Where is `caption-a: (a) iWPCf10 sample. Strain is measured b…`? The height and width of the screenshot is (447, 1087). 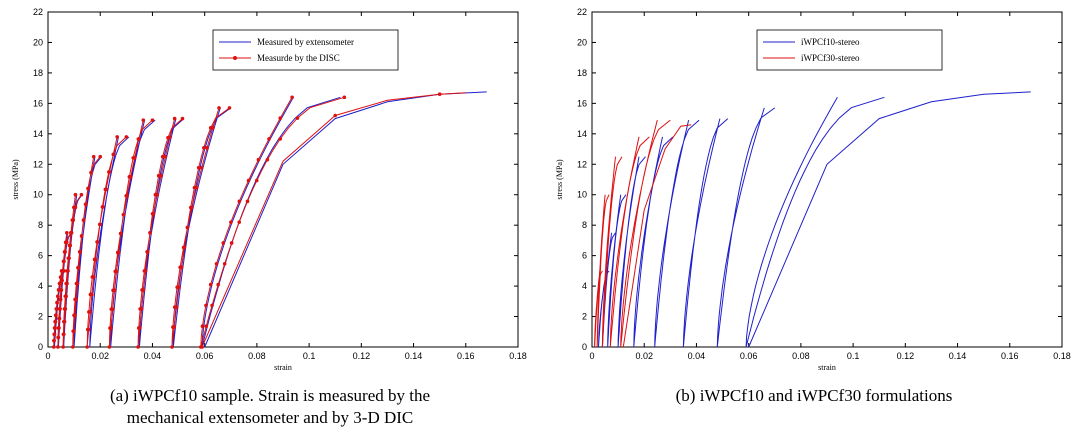 caption-a: (a) iWPCf10 sample. Strain is measured b… is located at coordinates (270, 407).